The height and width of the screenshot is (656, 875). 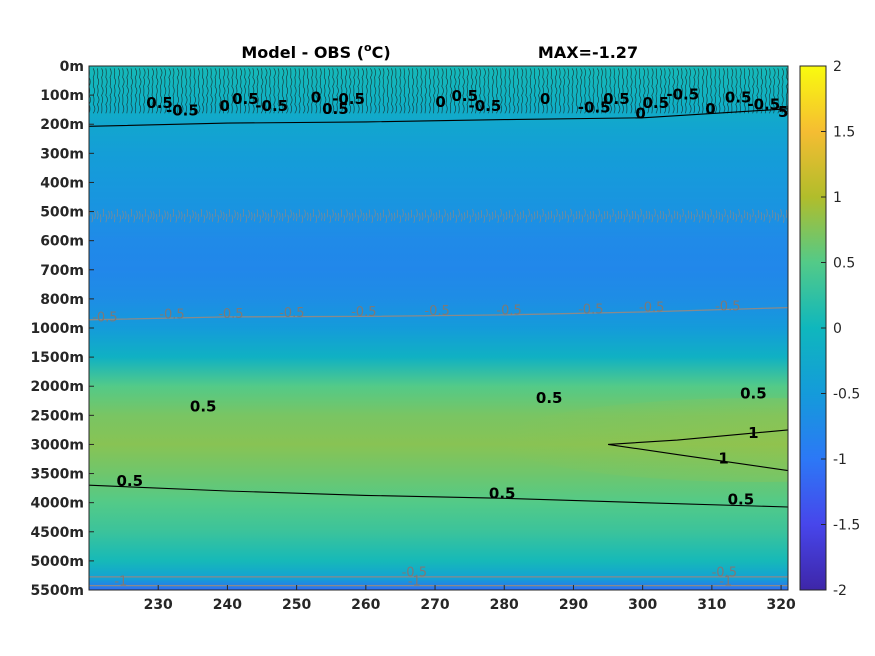 What do you see at coordinates (438, 91) in the screenshot?
I see `noise-contour-lines` at bounding box center [438, 91].